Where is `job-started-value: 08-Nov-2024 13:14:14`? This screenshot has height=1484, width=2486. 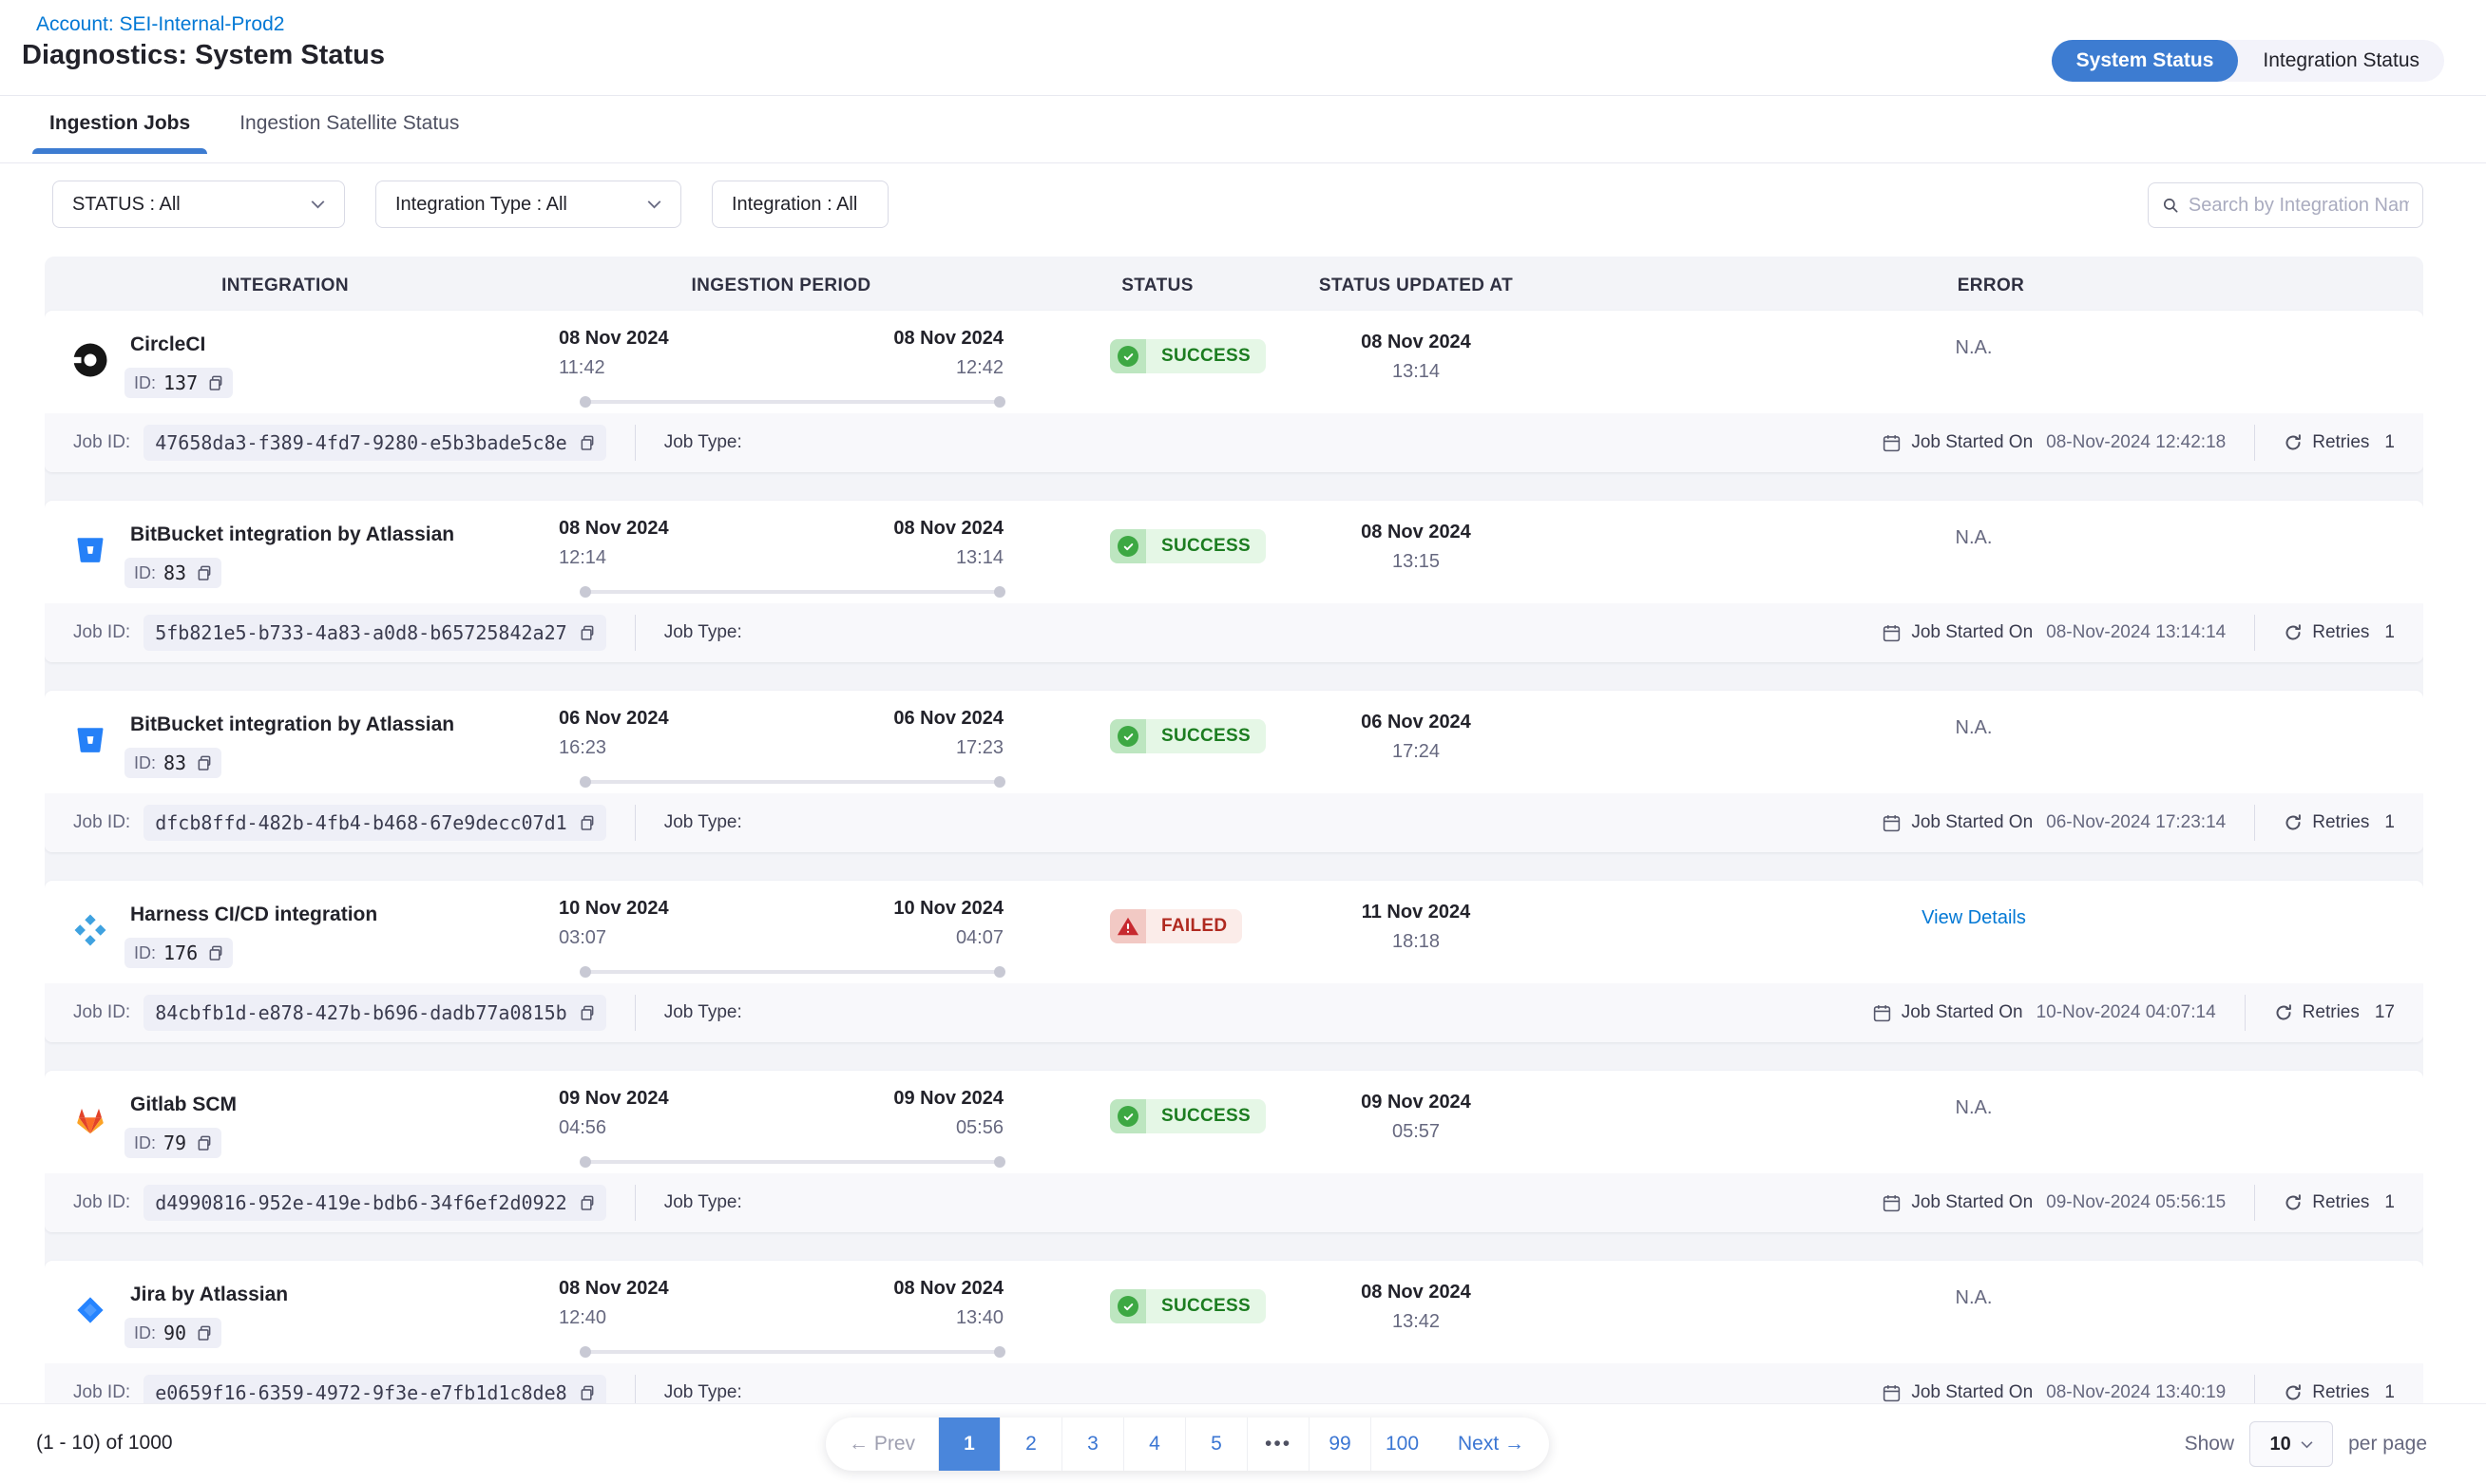
job-started-value: 08-Nov-2024 13:14:14 is located at coordinates (2136, 632).